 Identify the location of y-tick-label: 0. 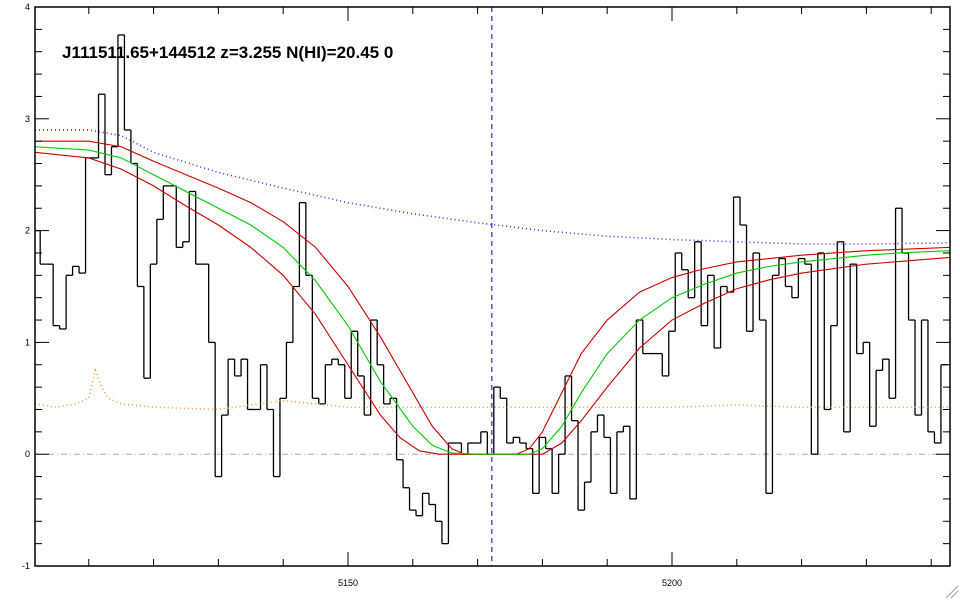
(27, 454).